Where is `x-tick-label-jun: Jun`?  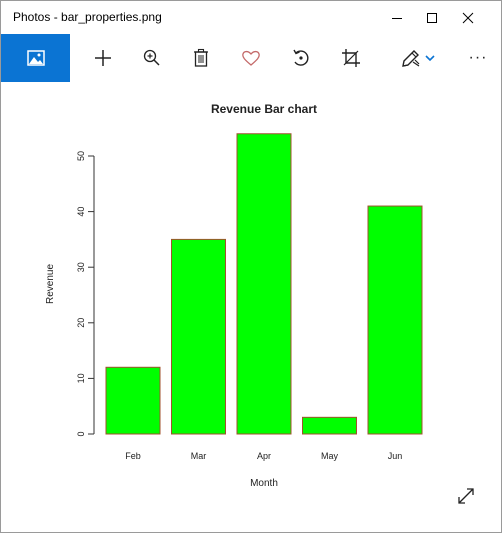 x-tick-label-jun: Jun is located at coordinates (395, 456).